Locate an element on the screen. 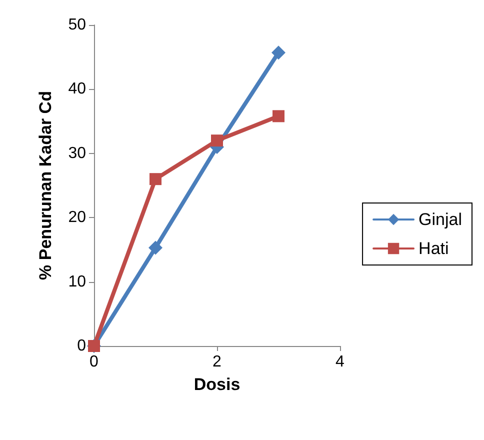  y-tick-label: 50 is located at coordinates (77, 25).